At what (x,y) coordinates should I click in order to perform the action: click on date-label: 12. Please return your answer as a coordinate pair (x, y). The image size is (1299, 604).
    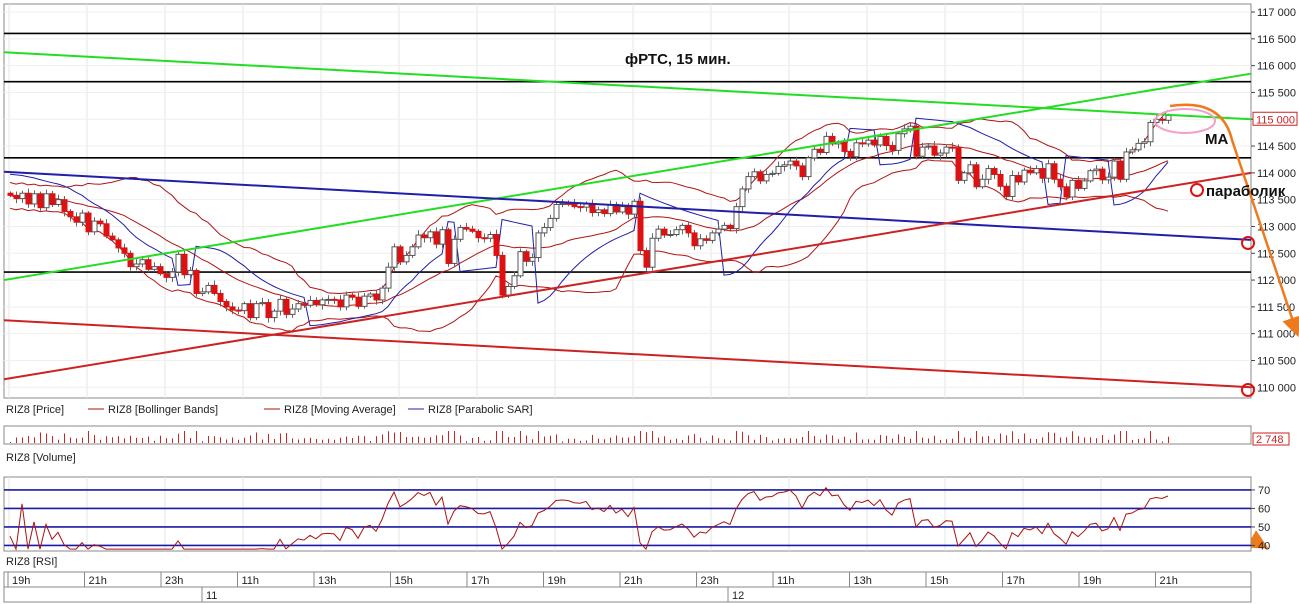
    Looking at the image, I should click on (738, 596).